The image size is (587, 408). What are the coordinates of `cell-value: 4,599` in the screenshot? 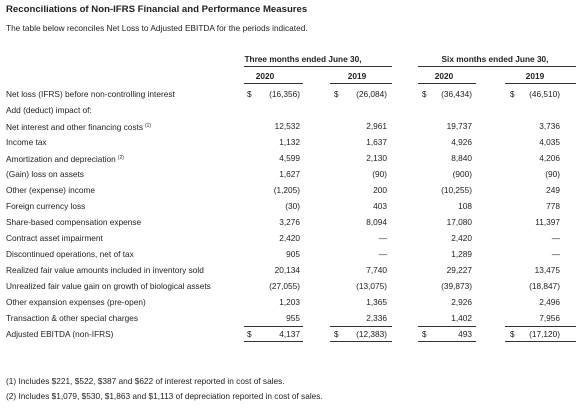 It's located at (289, 158).